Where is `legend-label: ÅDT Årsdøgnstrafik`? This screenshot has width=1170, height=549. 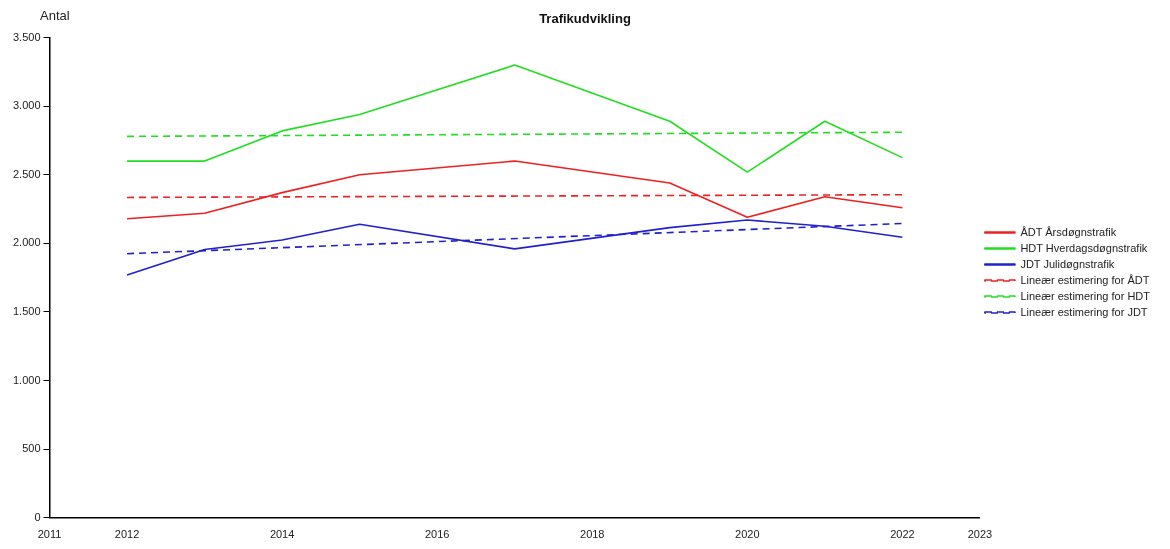
legend-label: ÅDT Årsdøgnstrafik is located at coordinates (1068, 231).